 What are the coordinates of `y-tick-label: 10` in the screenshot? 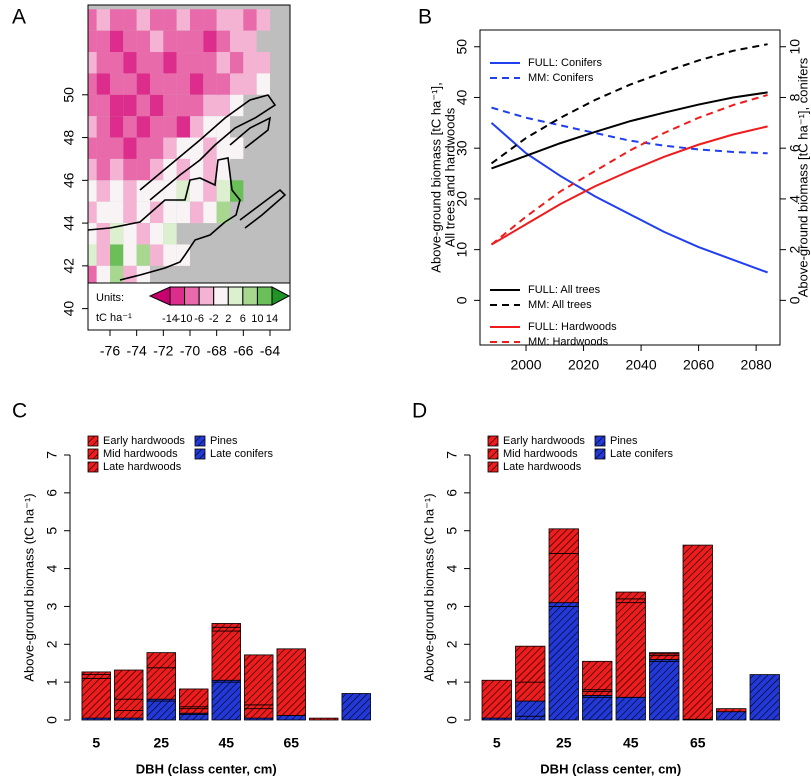 It's located at (462, 250).